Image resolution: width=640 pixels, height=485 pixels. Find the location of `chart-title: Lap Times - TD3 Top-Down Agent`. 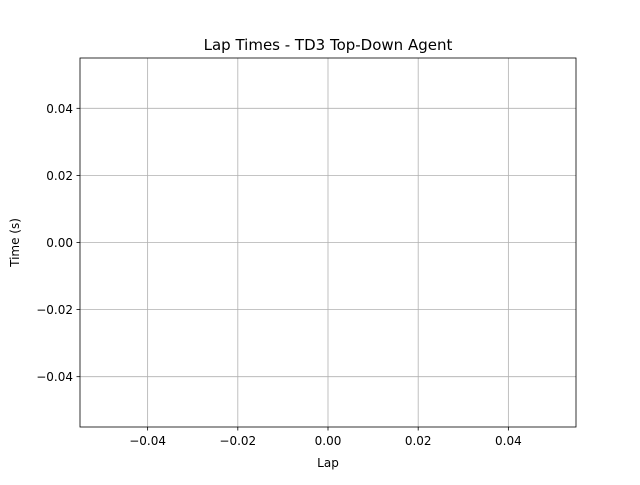

chart-title: Lap Times - TD3 Top-Down Agent is located at coordinates (328, 45).